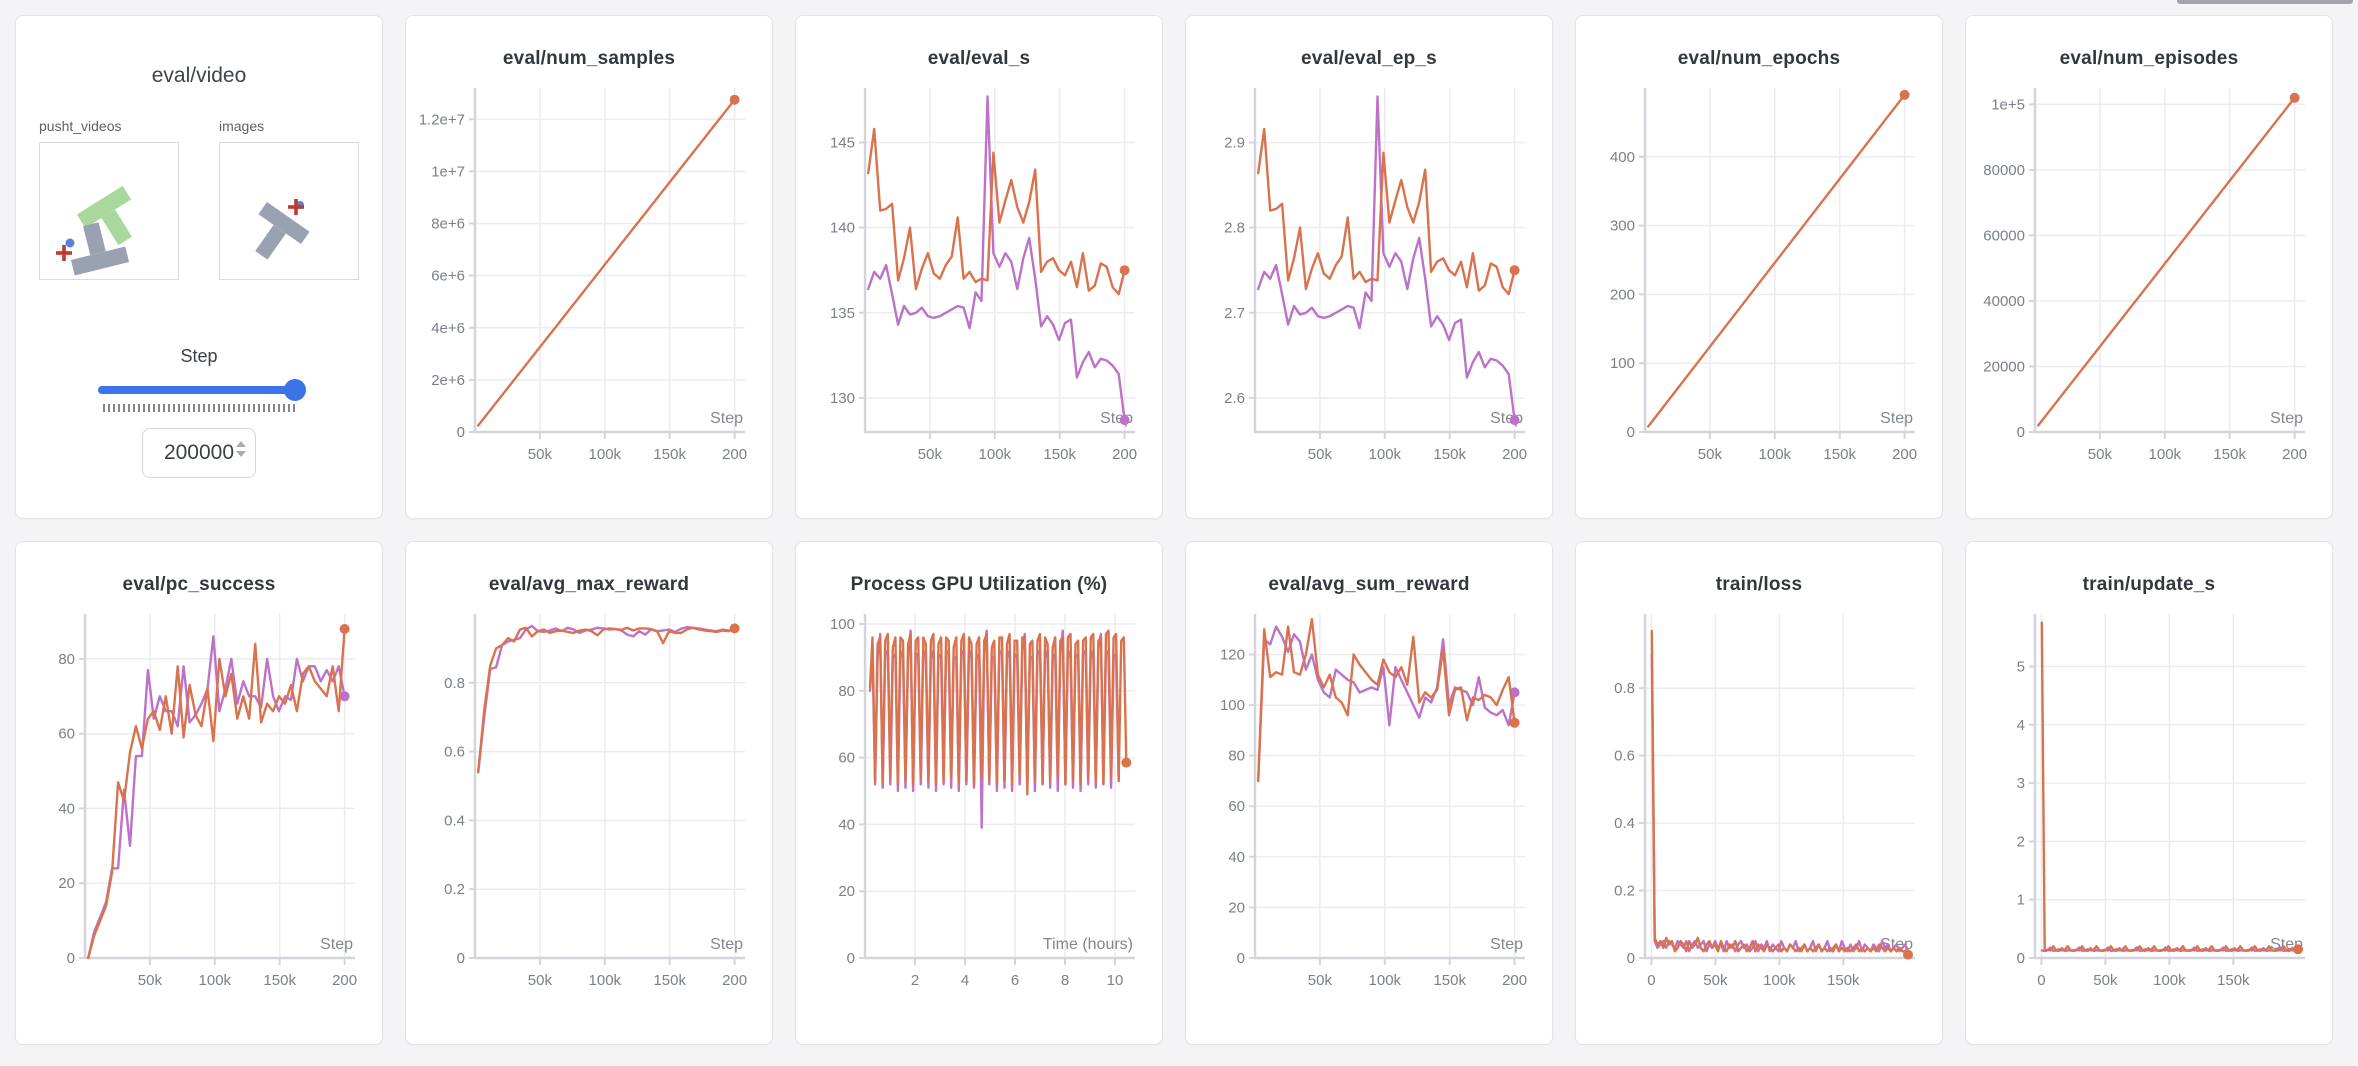  Describe the element at coordinates (295, 390) in the screenshot. I see `step-slider-thumb` at that location.